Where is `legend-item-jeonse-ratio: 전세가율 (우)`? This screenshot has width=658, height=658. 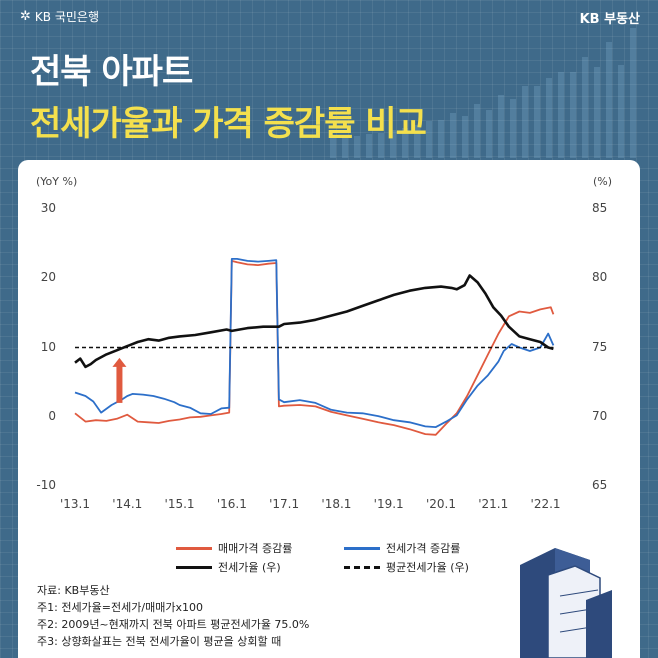
legend-item-jeonse-ratio: 전세가율 (우) is located at coordinates (228, 567).